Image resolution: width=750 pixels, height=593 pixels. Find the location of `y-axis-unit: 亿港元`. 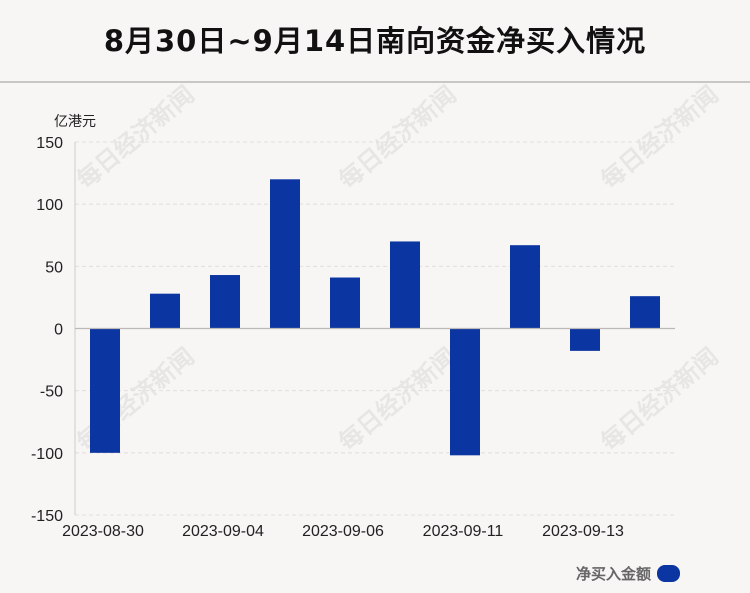

y-axis-unit: 亿港元 is located at coordinates (75, 122).